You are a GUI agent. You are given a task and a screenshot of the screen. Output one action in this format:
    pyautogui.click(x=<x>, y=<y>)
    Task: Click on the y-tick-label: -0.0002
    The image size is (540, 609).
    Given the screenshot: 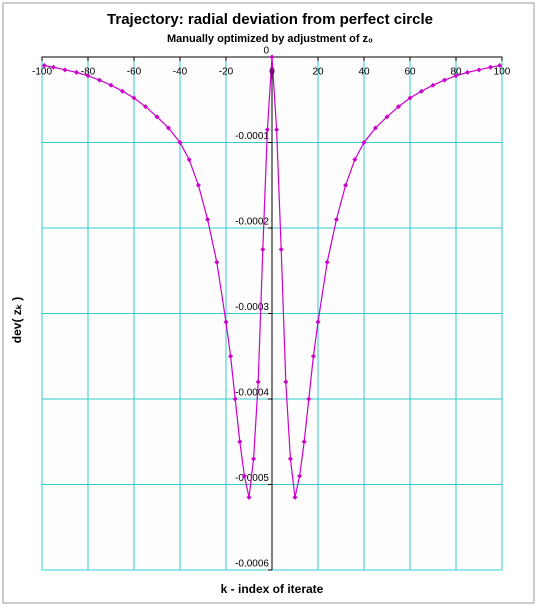 What is the action you would take?
    pyautogui.click(x=252, y=222)
    